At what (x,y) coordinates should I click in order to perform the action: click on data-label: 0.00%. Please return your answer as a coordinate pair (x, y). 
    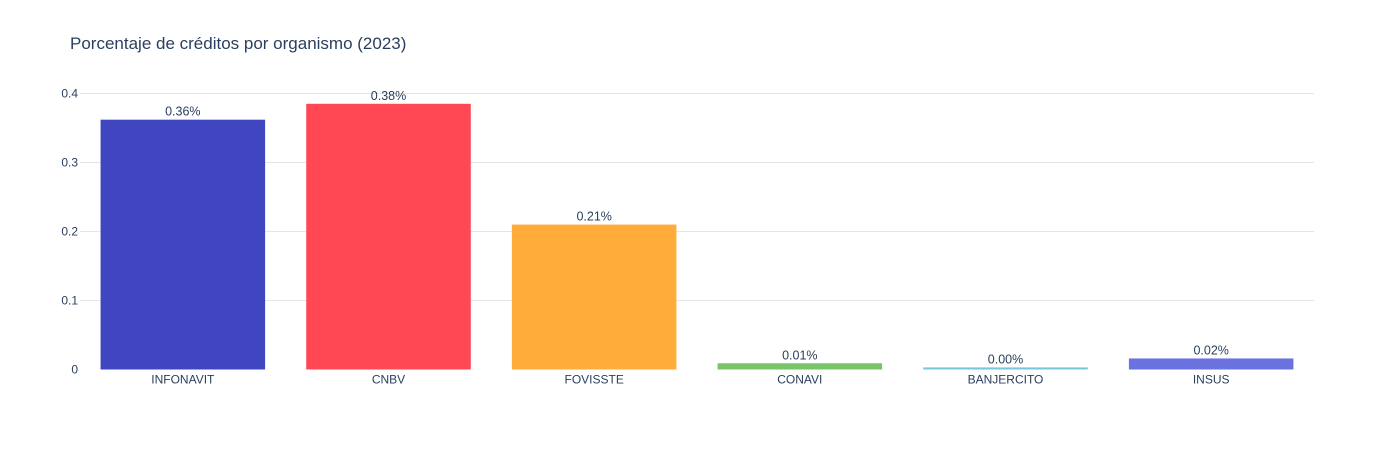
    Looking at the image, I should click on (1005, 359).